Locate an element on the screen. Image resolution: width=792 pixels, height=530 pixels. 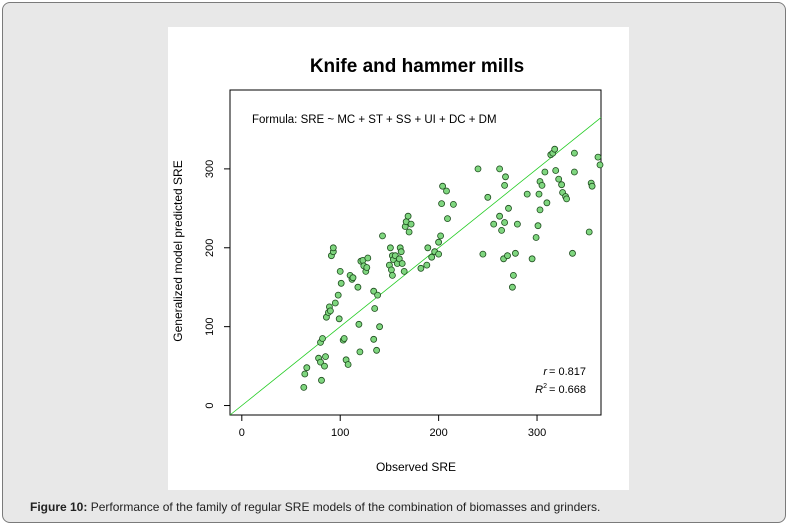
r2-stat-value: = 0.668 is located at coordinates (567, 390).